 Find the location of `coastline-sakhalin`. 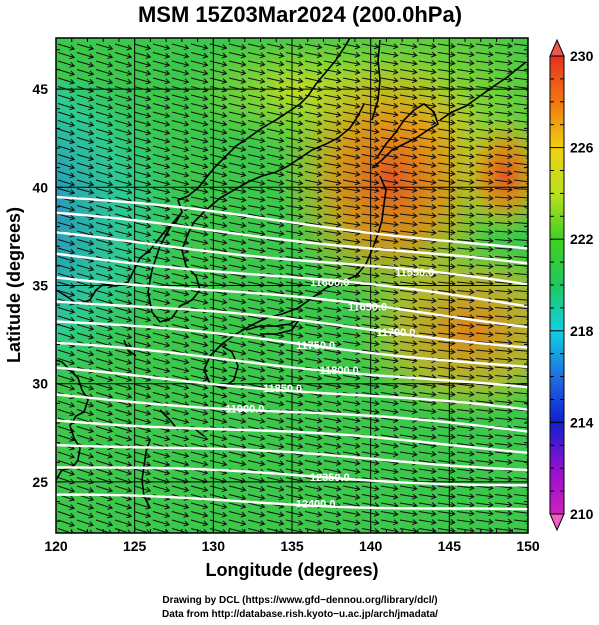

coastline-sakhalin is located at coordinates (376, 80).